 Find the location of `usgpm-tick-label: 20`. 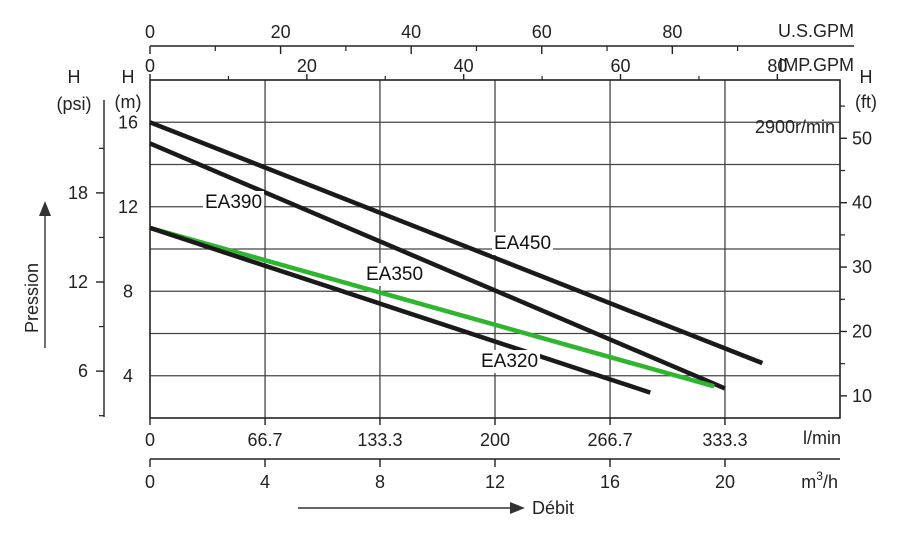

usgpm-tick-label: 20 is located at coordinates (281, 32).